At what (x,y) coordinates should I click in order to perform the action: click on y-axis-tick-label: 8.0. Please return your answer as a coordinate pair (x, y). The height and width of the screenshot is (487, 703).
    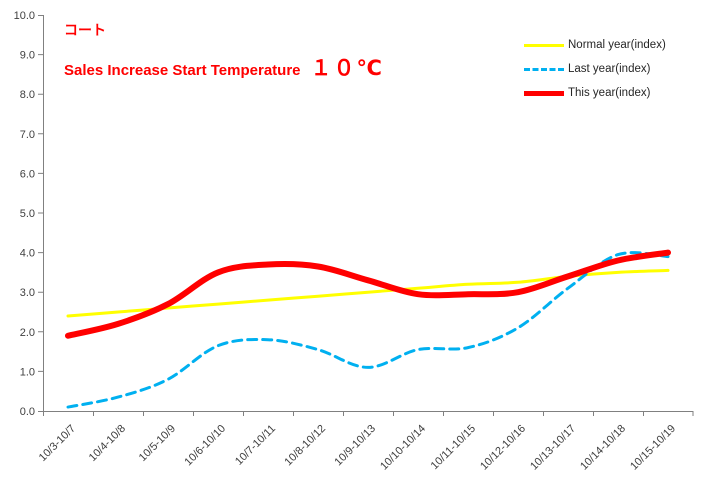
    Looking at the image, I should click on (27, 95).